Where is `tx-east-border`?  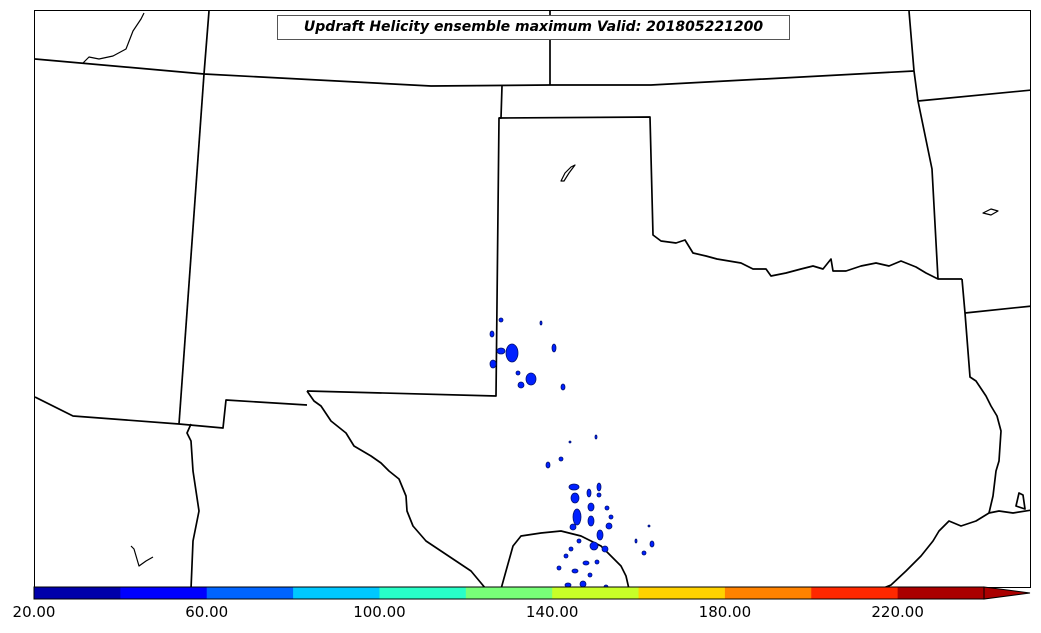 tx-east-border is located at coordinates (981, 396).